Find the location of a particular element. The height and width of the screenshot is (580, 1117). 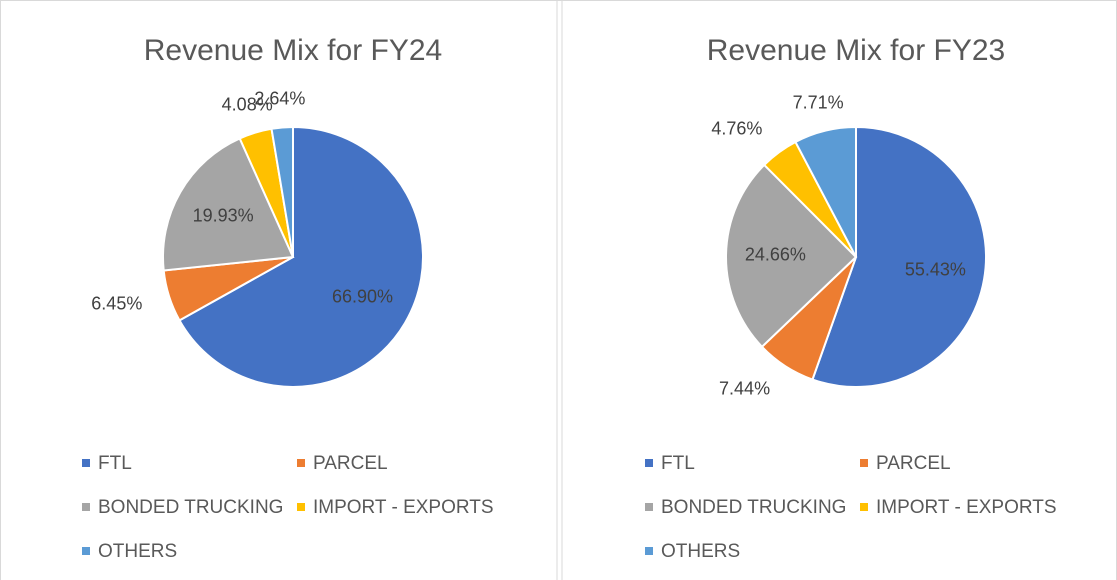

data-label: 2.64% is located at coordinates (279, 98).